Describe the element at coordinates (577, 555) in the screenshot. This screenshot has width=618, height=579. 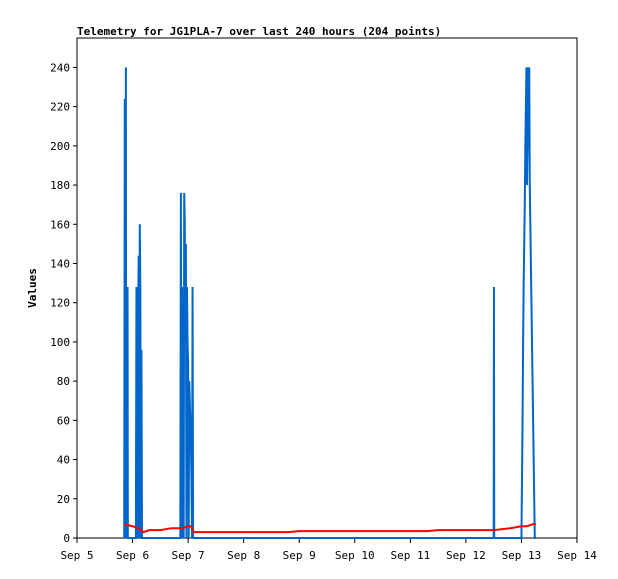
I see `x-tick-label: Sep 14` at that location.